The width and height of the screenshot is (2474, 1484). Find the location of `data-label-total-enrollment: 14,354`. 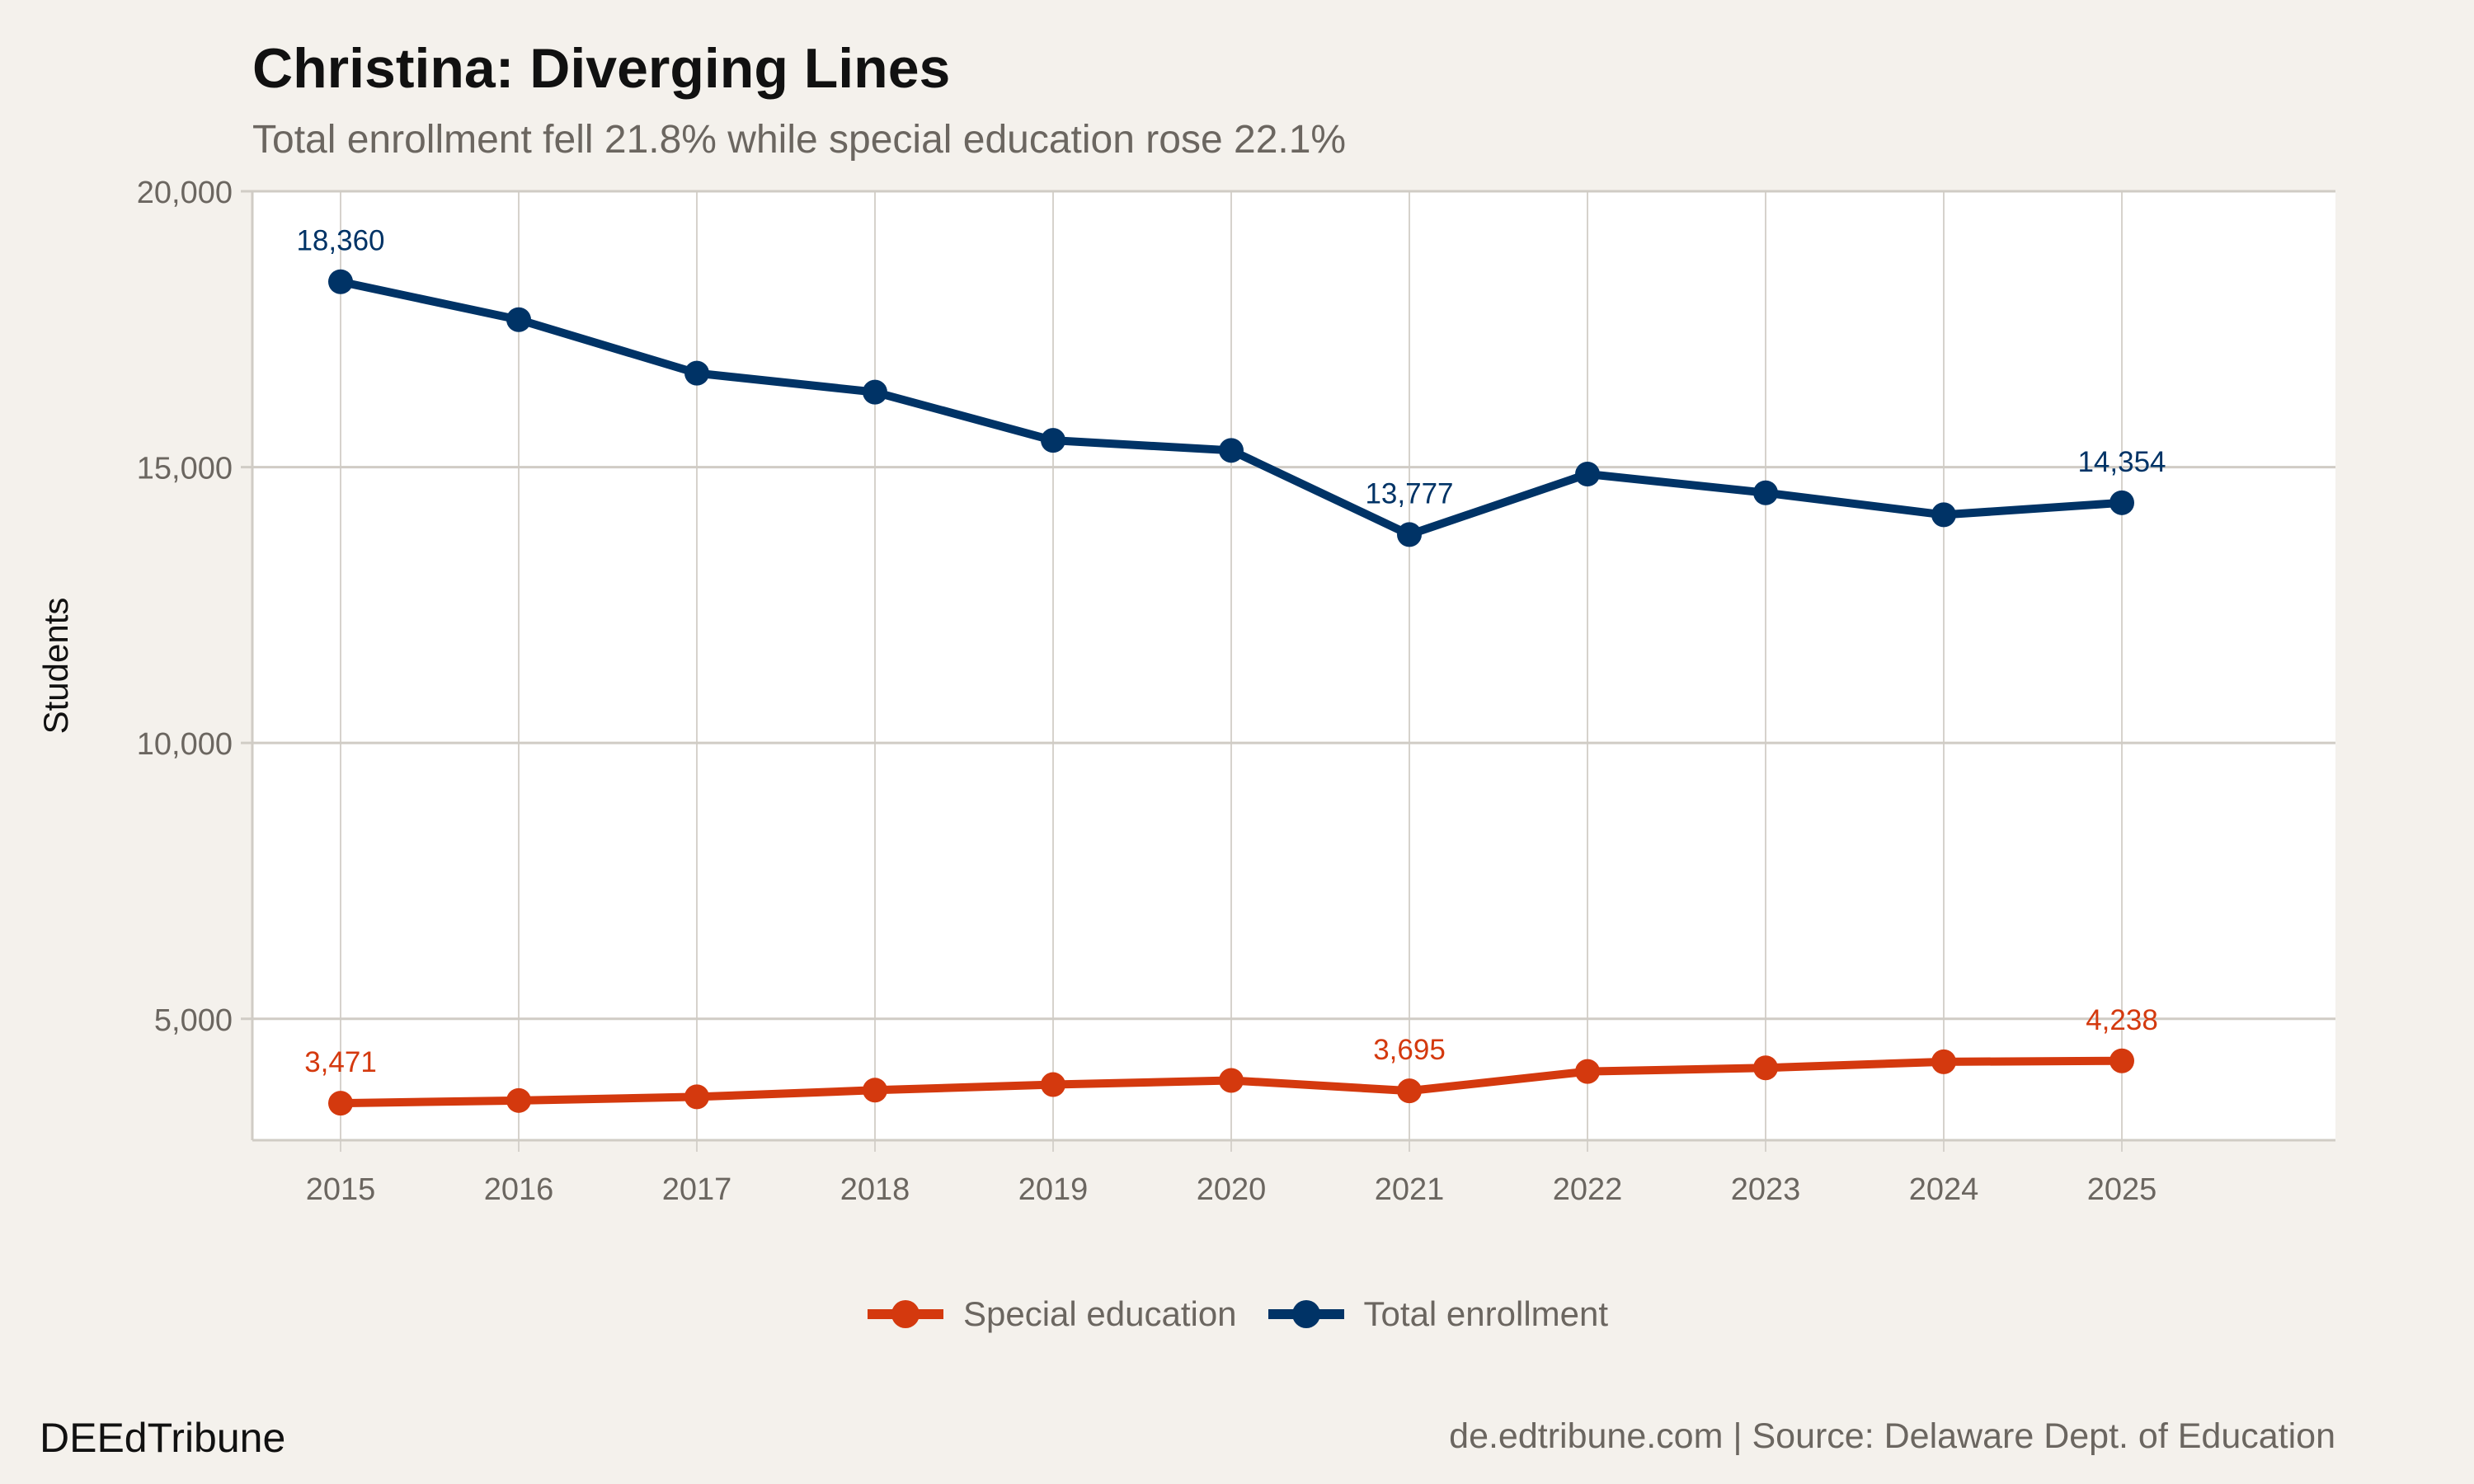

data-label-total-enrollment: 14,354 is located at coordinates (2121, 462).